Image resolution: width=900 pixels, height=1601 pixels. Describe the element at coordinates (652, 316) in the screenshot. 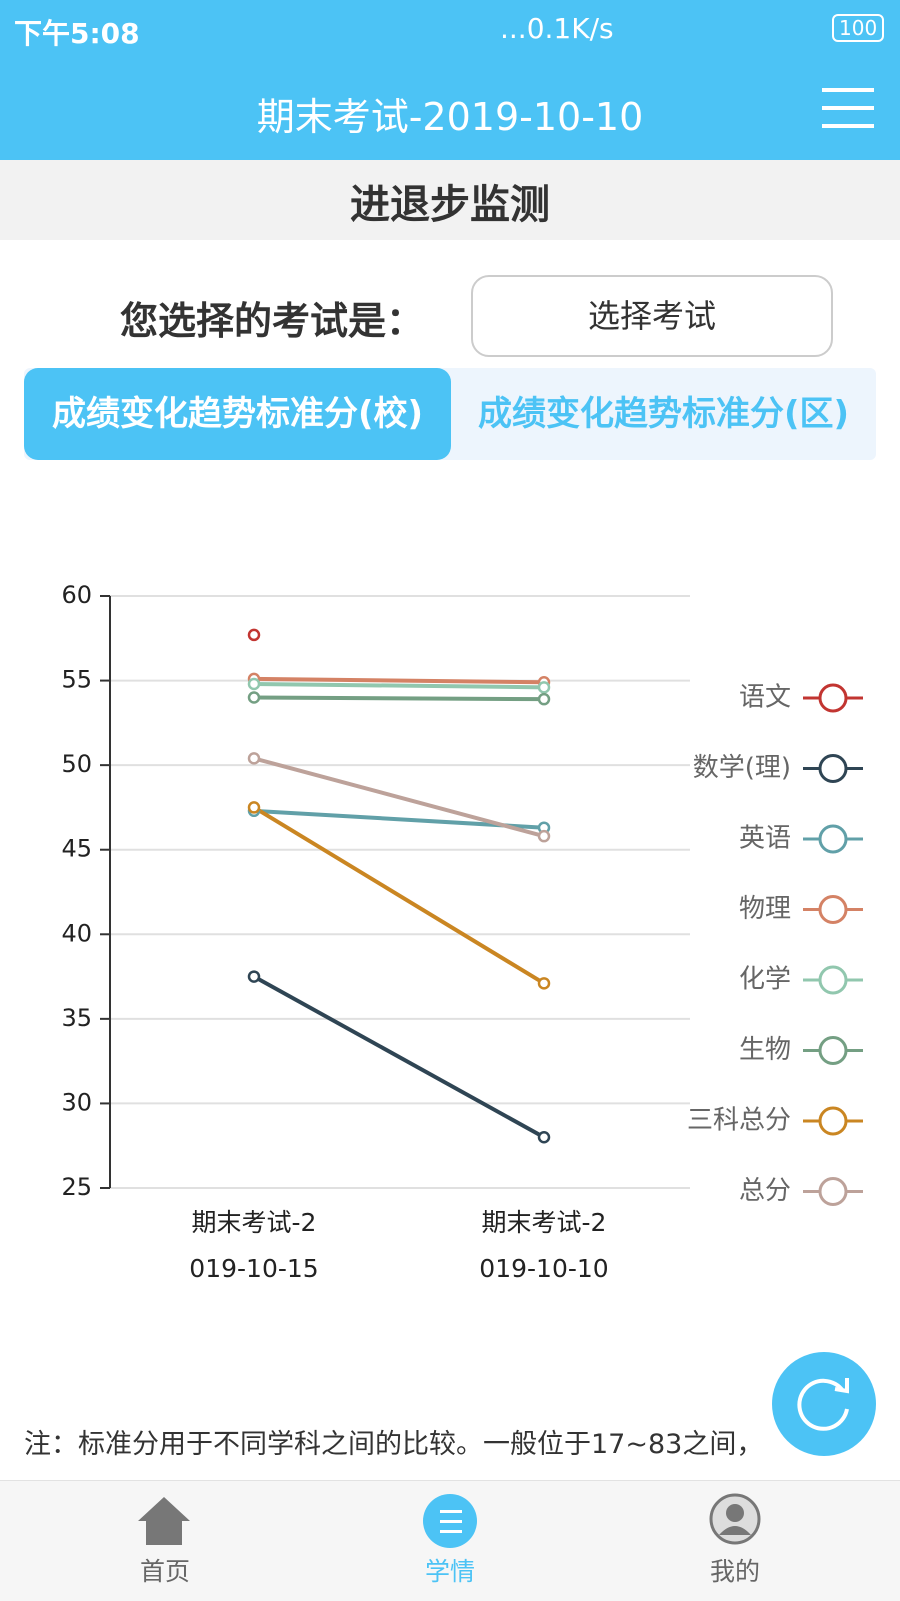

I see `select-exam-button: 选择考试` at that location.